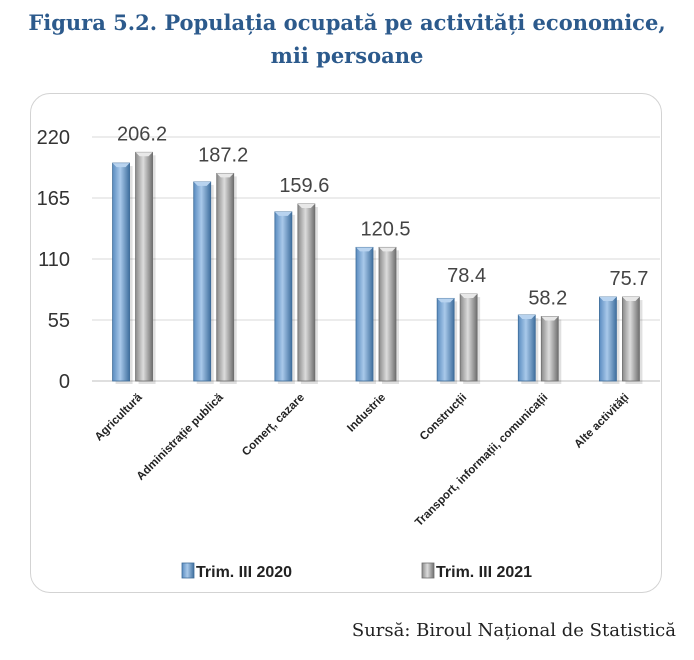 The width and height of the screenshot is (694, 660). What do you see at coordinates (547, 298) in the screenshot?
I see `data-label: 58.2` at bounding box center [547, 298].